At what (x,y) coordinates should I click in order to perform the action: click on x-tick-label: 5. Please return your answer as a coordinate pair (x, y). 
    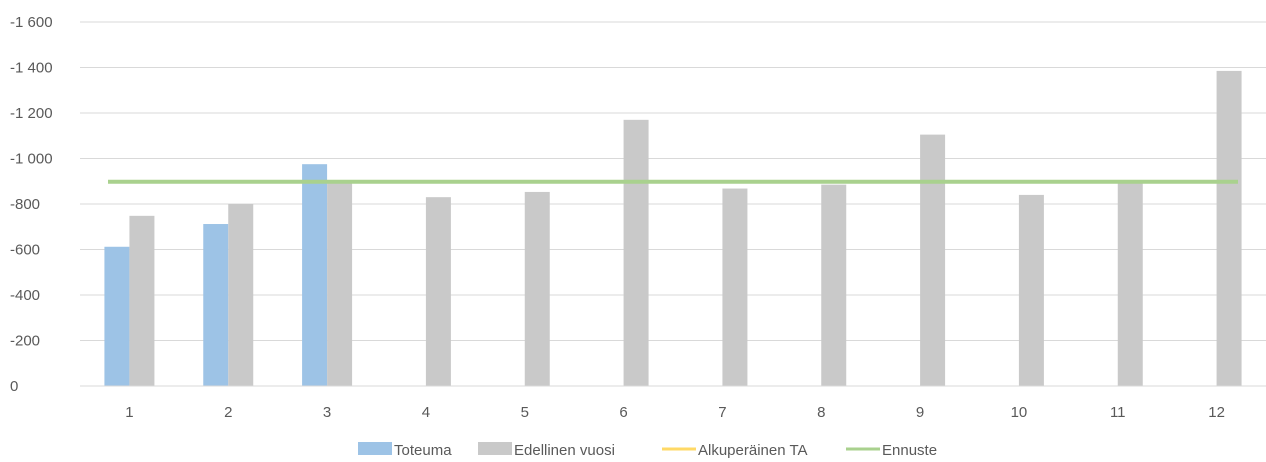
    Looking at the image, I should click on (525, 412).